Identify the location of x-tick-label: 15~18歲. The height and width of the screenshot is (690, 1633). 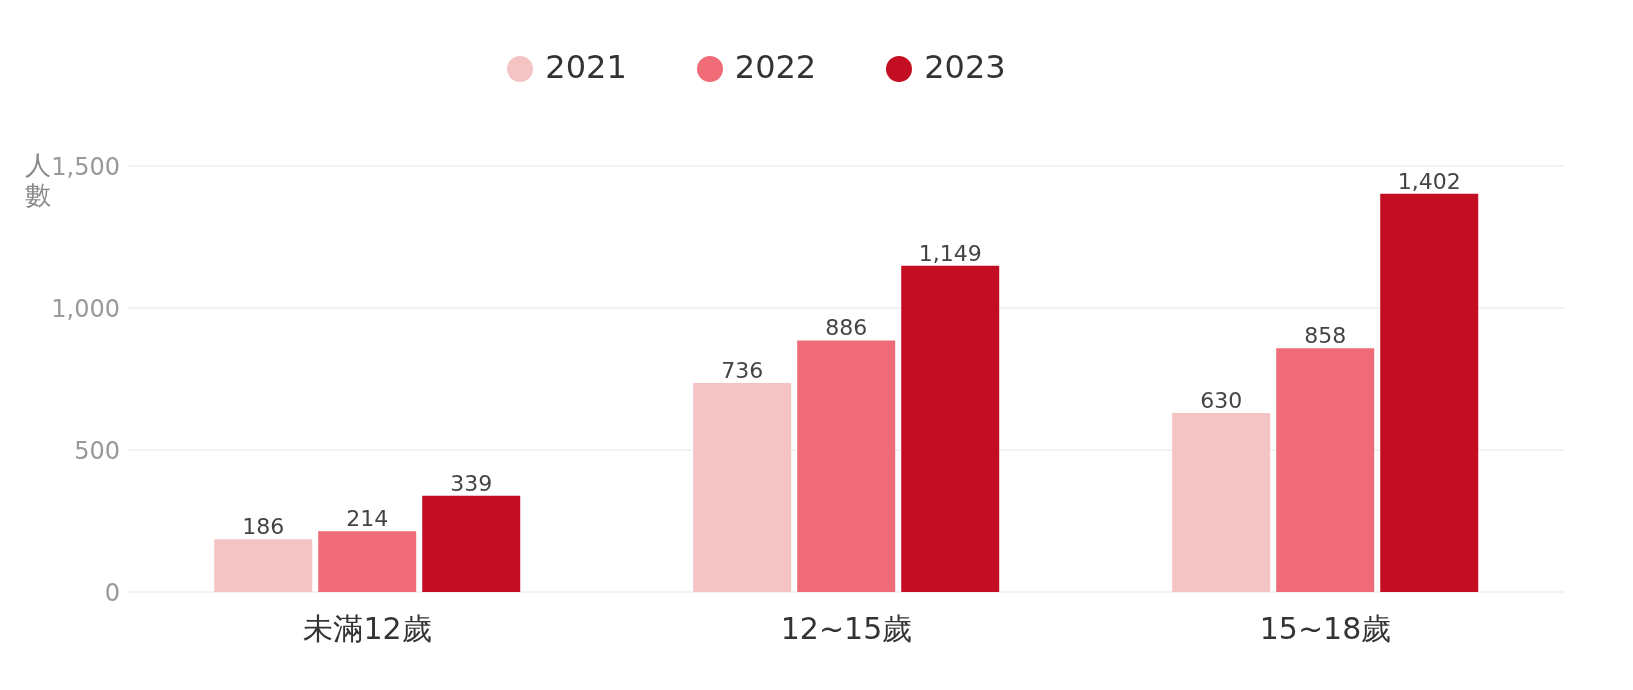
(1325, 629).